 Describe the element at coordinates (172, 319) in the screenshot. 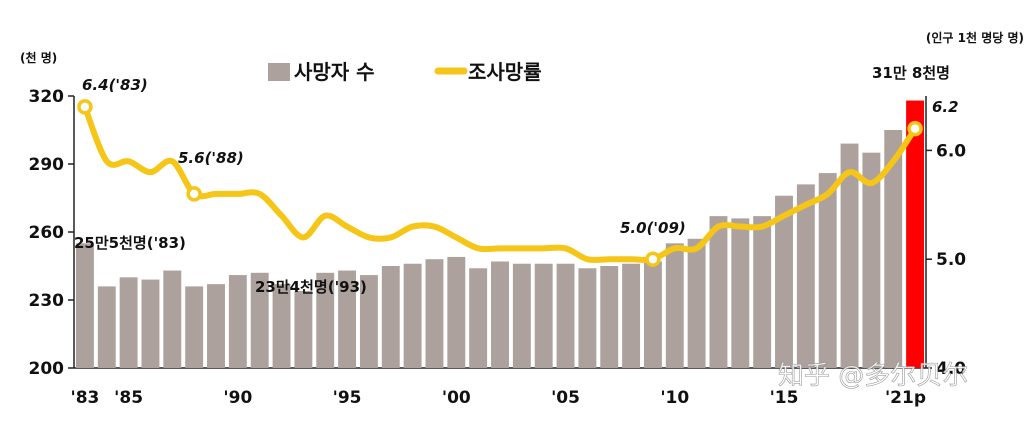

I see `bar-'87` at that location.